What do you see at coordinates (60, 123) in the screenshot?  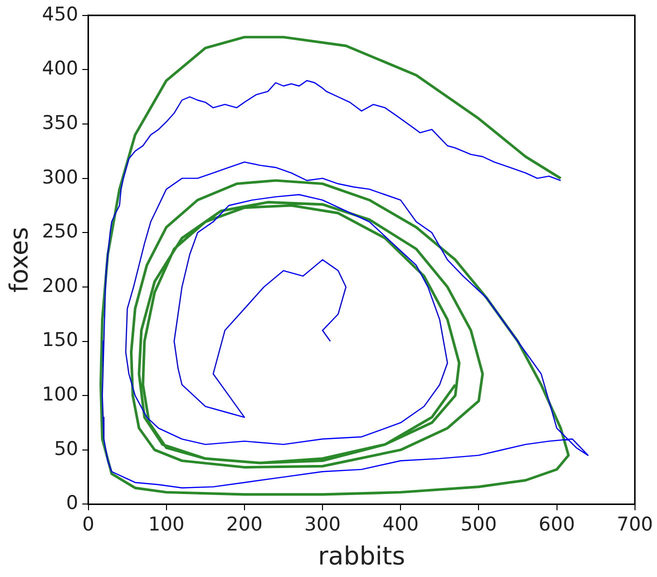 I see `y-tick-label: 350` at bounding box center [60, 123].